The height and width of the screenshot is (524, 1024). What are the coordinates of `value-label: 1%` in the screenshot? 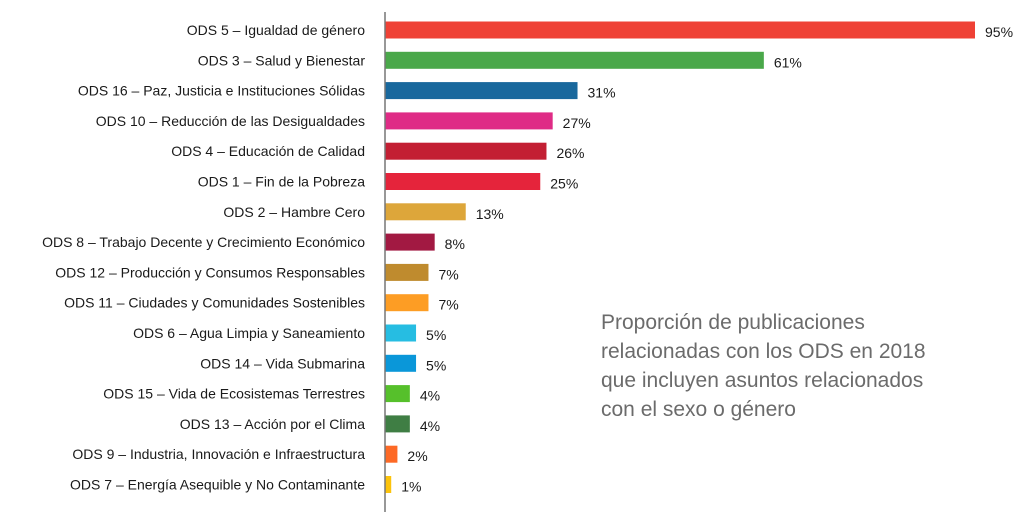 It's located at (411, 487).